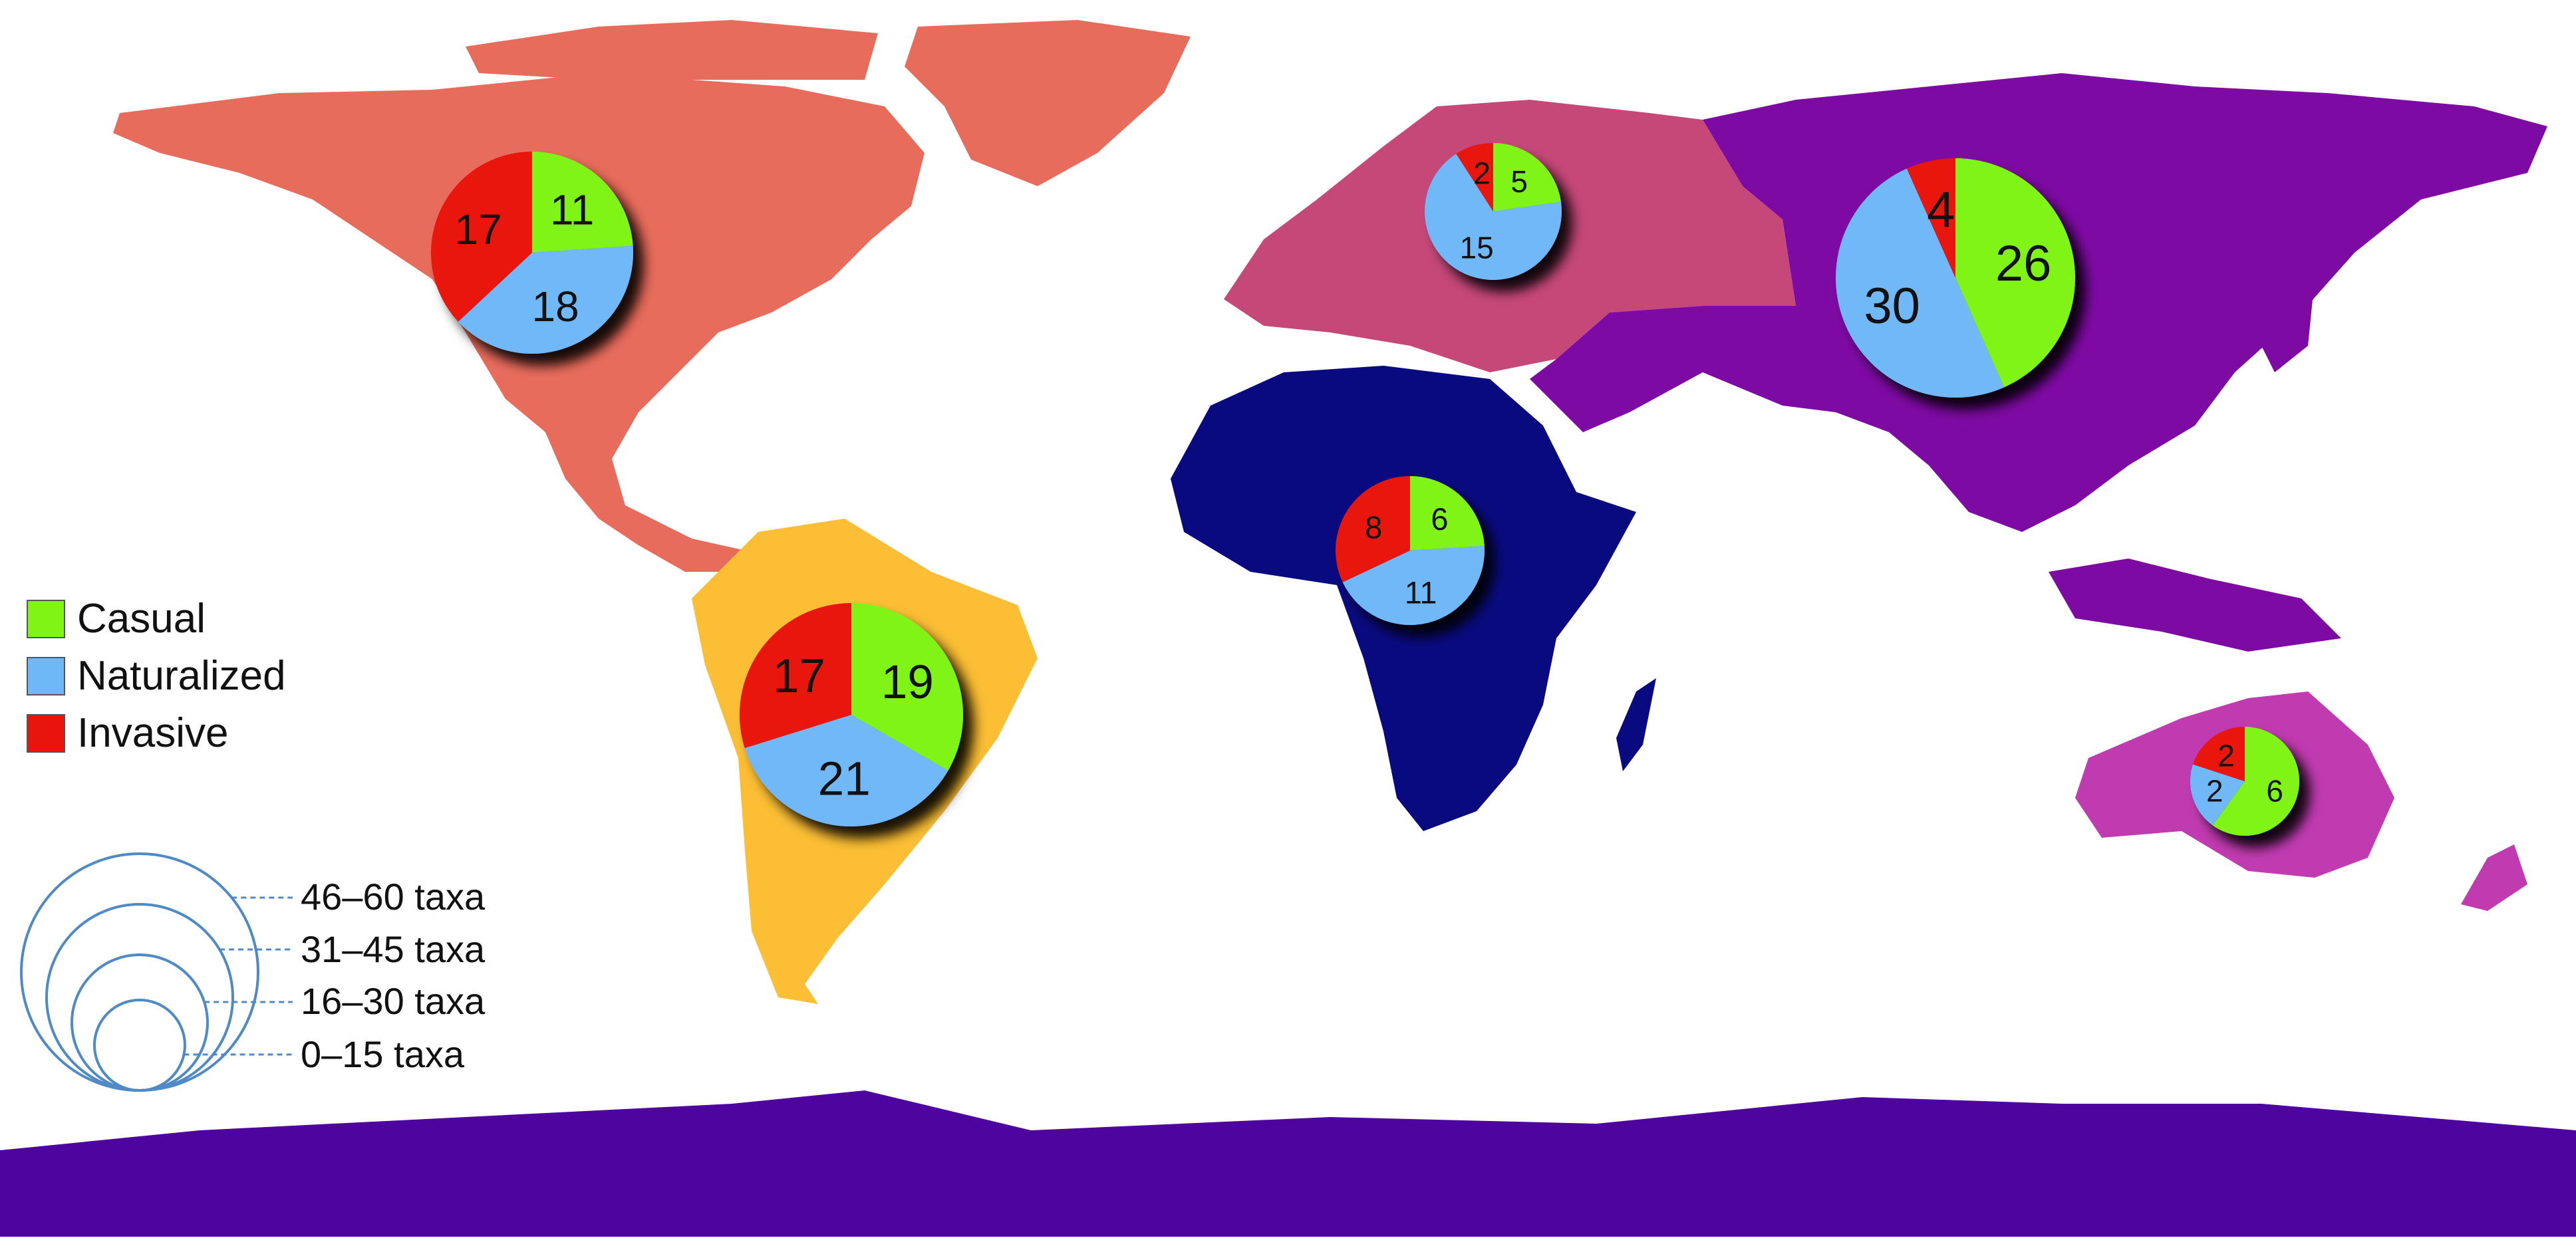 The image size is (2576, 1254). What do you see at coordinates (46, 733) in the screenshot?
I see `legend-swatch-invasive` at bounding box center [46, 733].